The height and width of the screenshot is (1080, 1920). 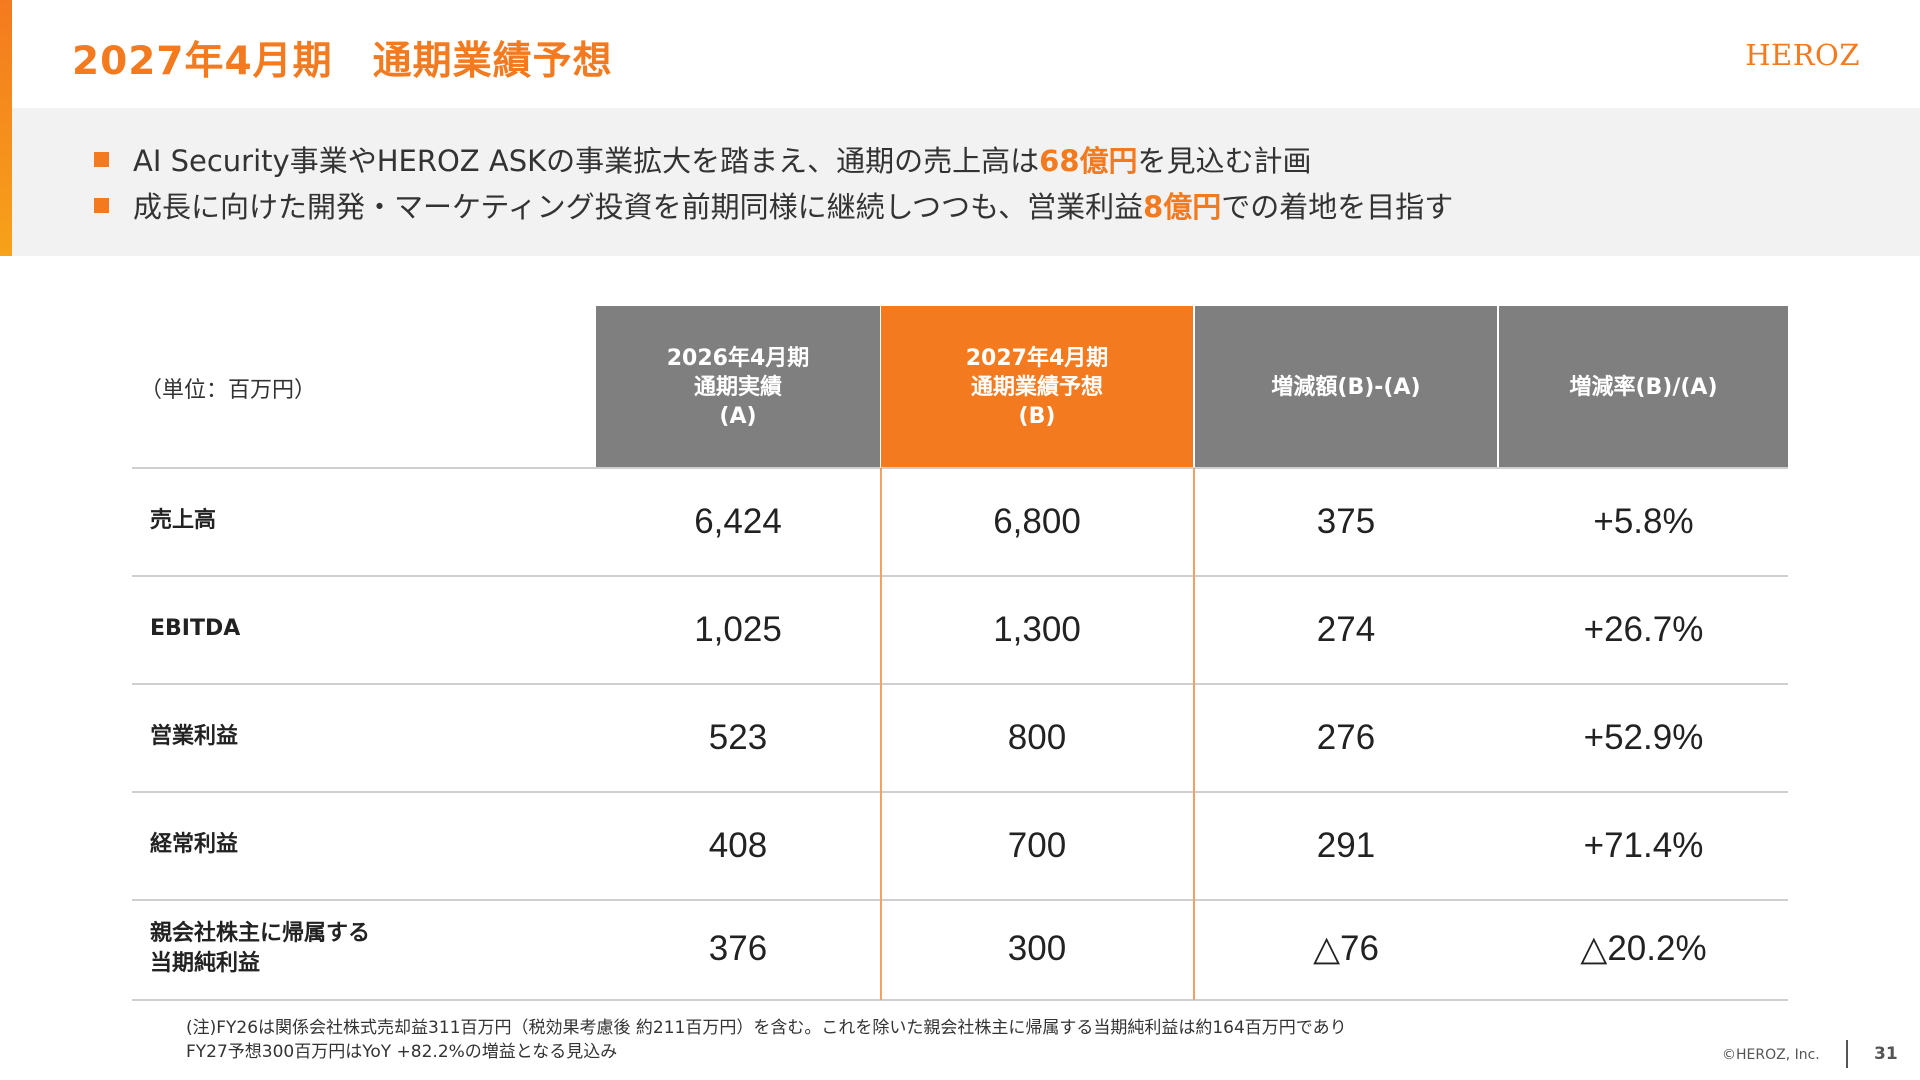 What do you see at coordinates (402, 1052) in the screenshot?
I see `footnote-line-2: FY27予想300百万円はYoY +82.2%の増益となる見込み` at bounding box center [402, 1052].